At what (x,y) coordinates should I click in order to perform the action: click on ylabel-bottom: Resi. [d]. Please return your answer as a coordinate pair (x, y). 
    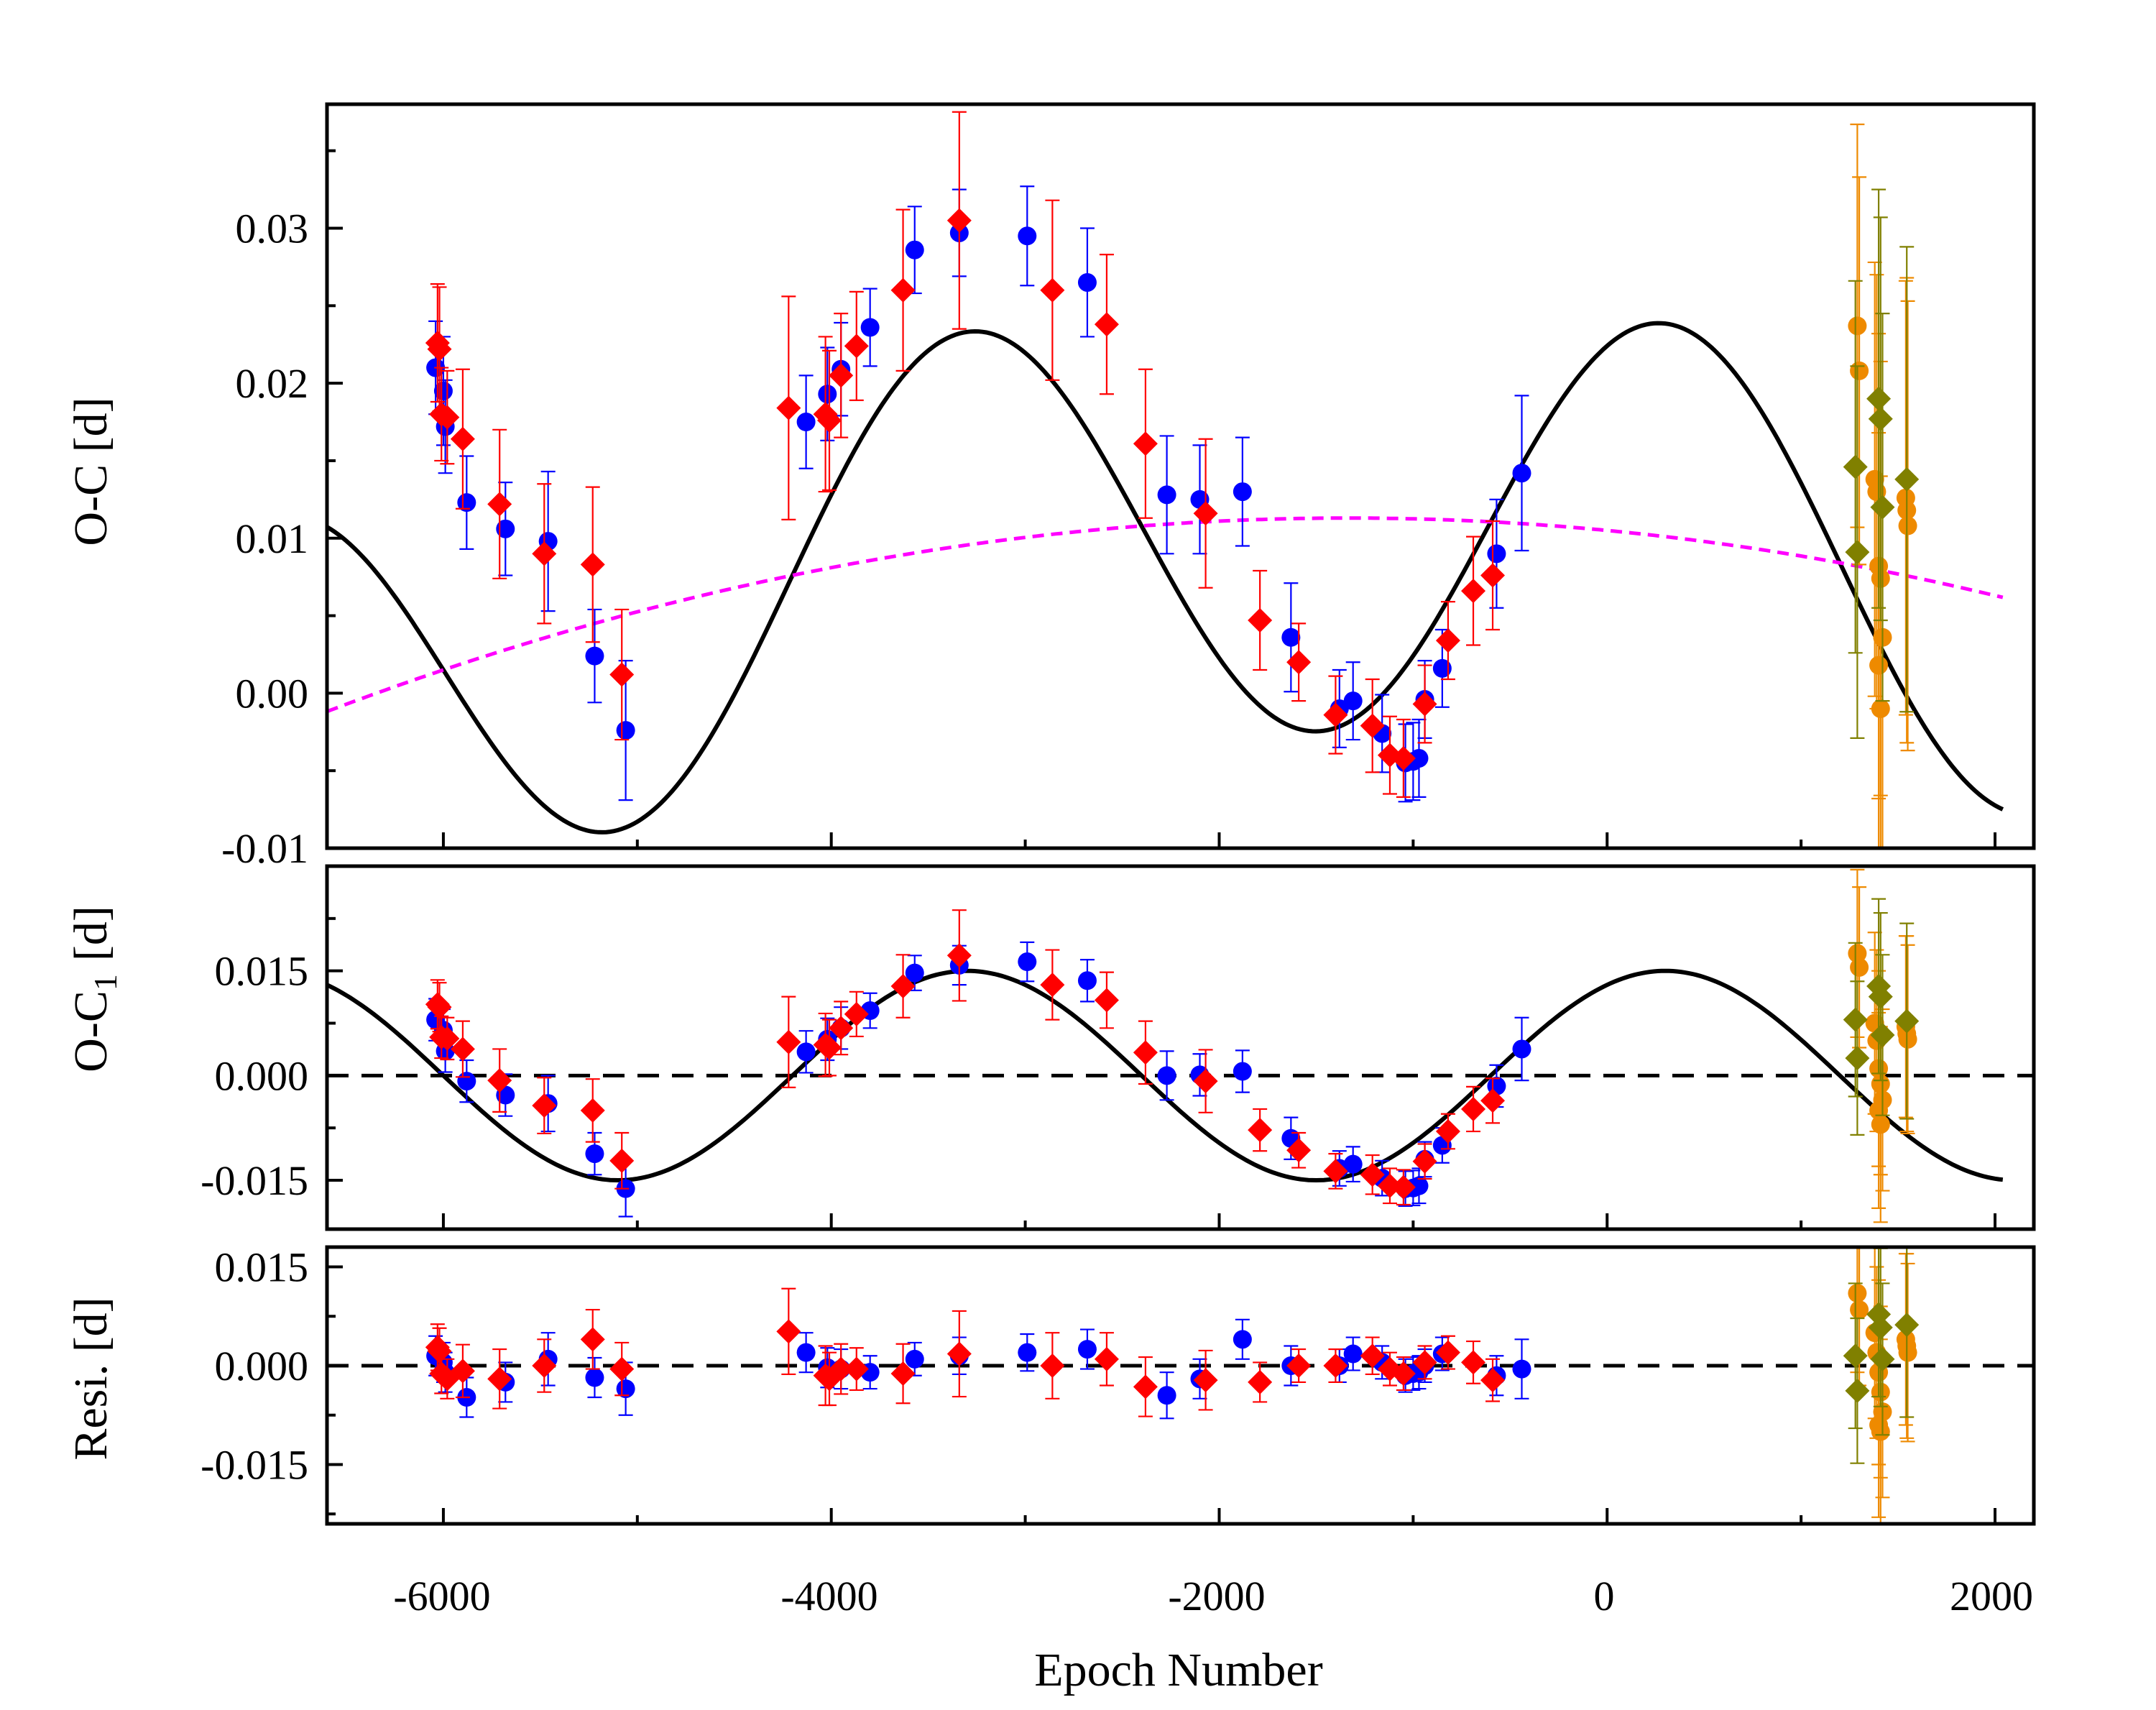
    Looking at the image, I should click on (91, 1378).